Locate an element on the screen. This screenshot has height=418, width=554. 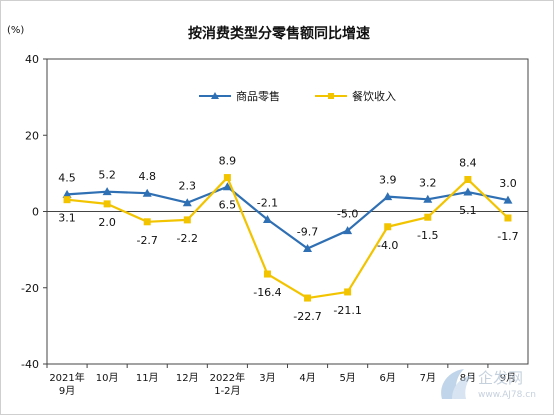
data-label-retail: 3.0 is located at coordinates (508, 183).